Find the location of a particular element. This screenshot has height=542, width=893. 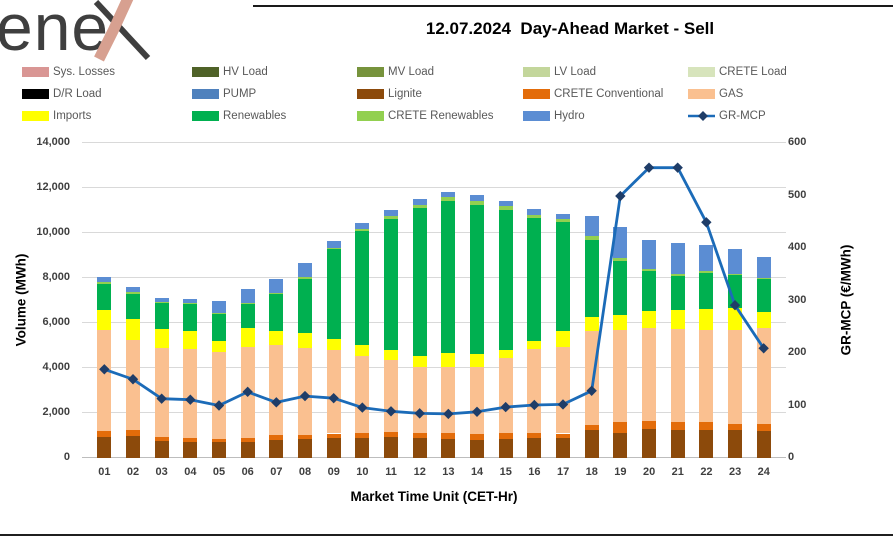

x-tick-label: 23 is located at coordinates (735, 472).